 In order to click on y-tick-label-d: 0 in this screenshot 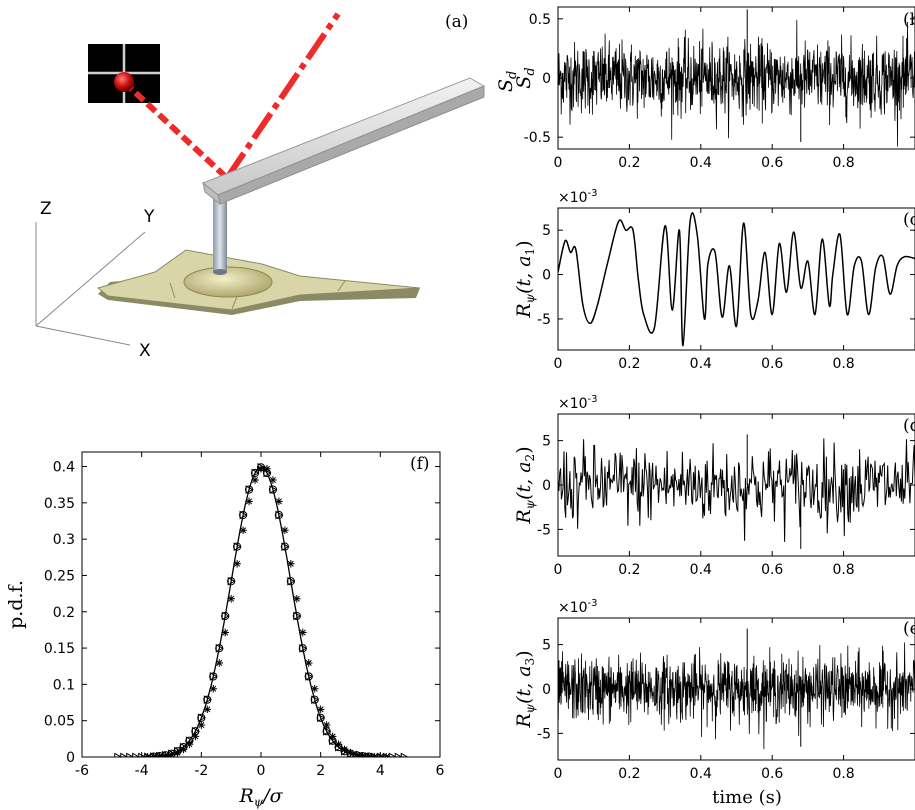, I will do `click(546, 486)`.